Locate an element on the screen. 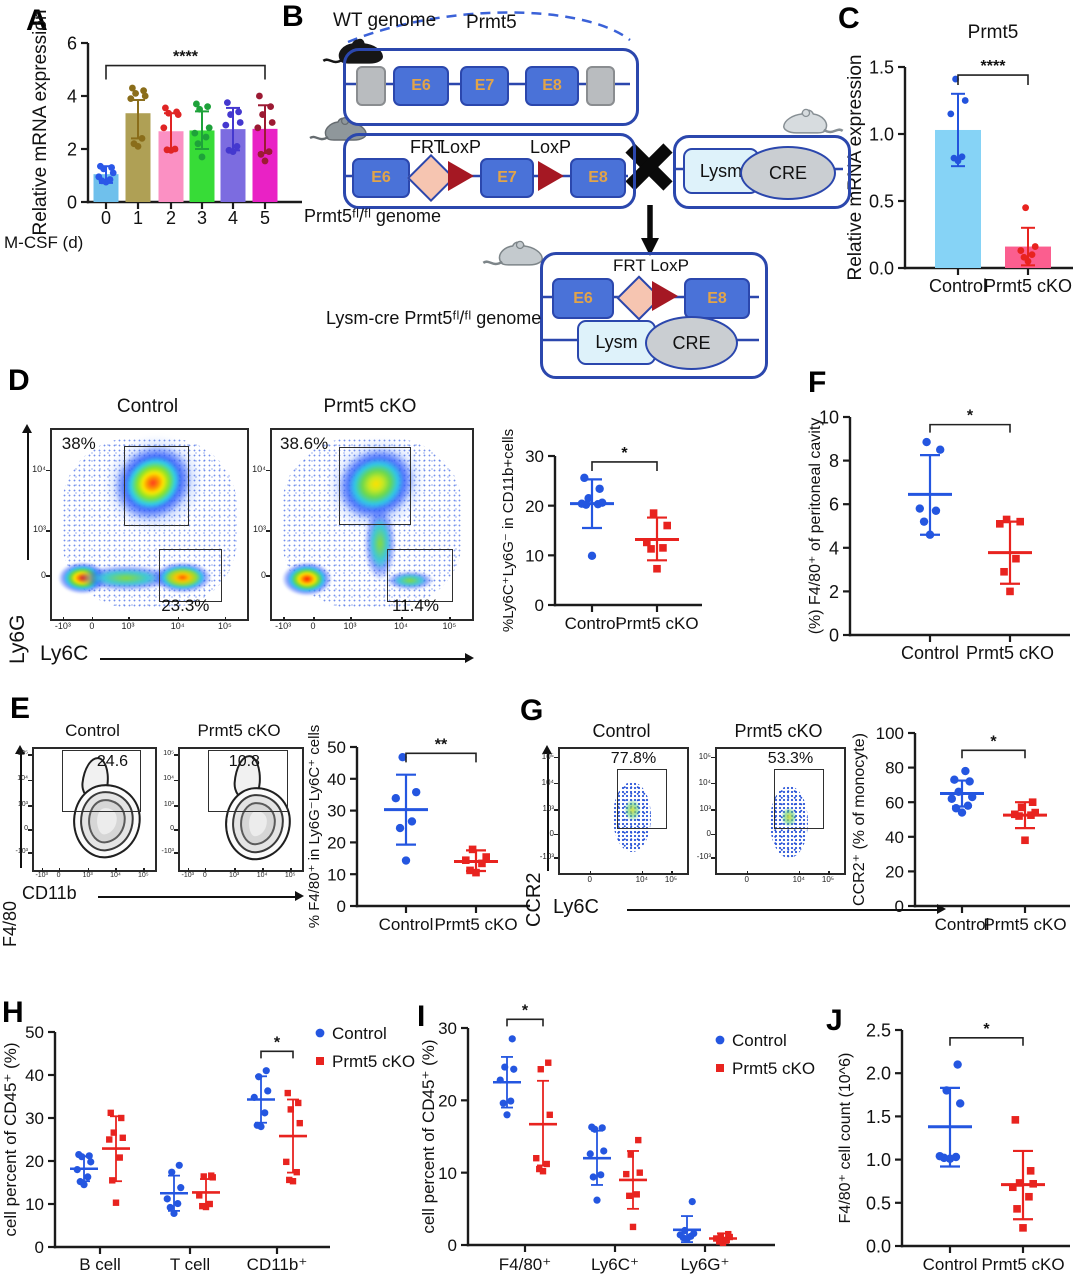 This screenshot has height=1280, width=1077. y-tick-label: 10⁵ is located at coordinates (547, 756).